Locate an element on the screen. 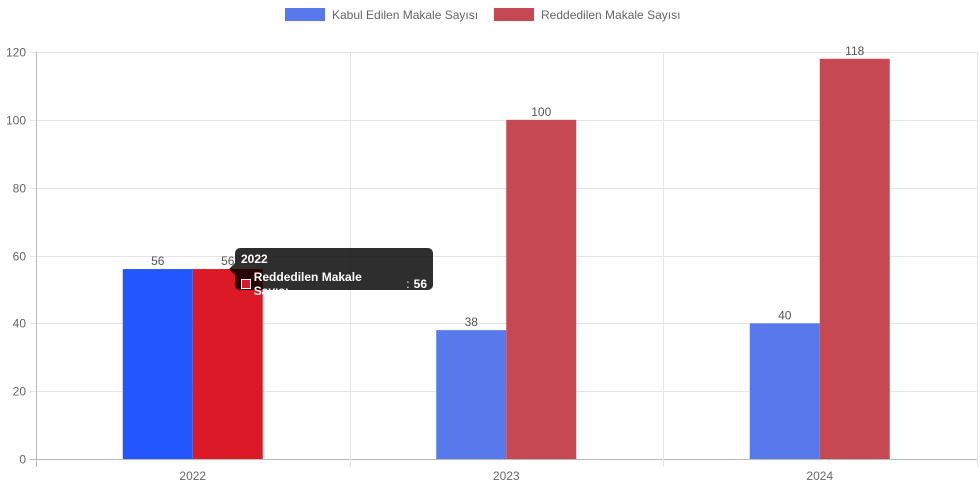 Image resolution: width=980 pixels, height=490 pixels. y-tick-label: 120 is located at coordinates (16, 53).